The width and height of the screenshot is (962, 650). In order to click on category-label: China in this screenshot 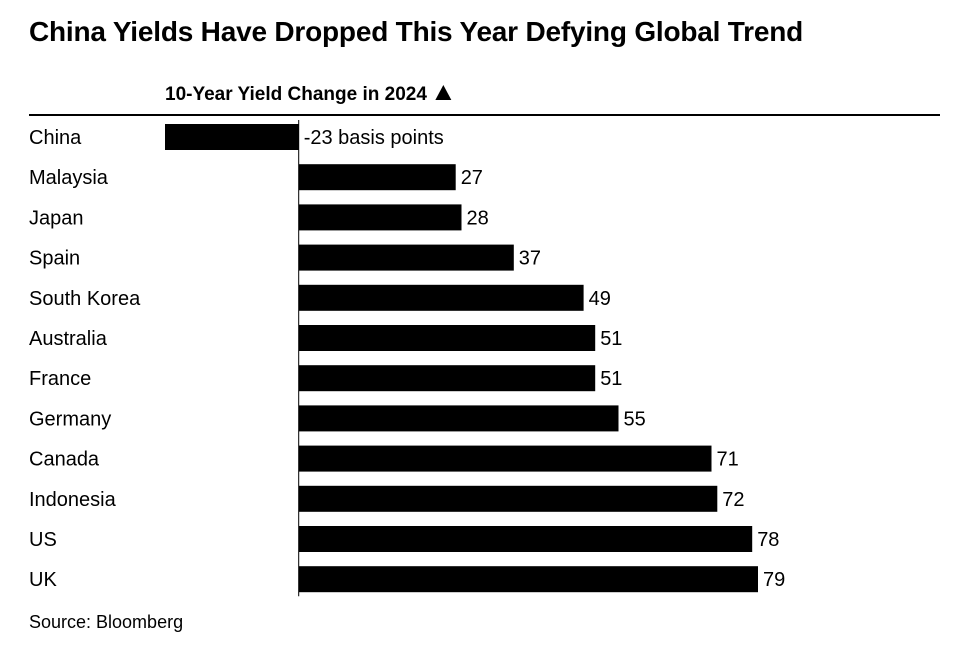, I will do `click(55, 138)`.